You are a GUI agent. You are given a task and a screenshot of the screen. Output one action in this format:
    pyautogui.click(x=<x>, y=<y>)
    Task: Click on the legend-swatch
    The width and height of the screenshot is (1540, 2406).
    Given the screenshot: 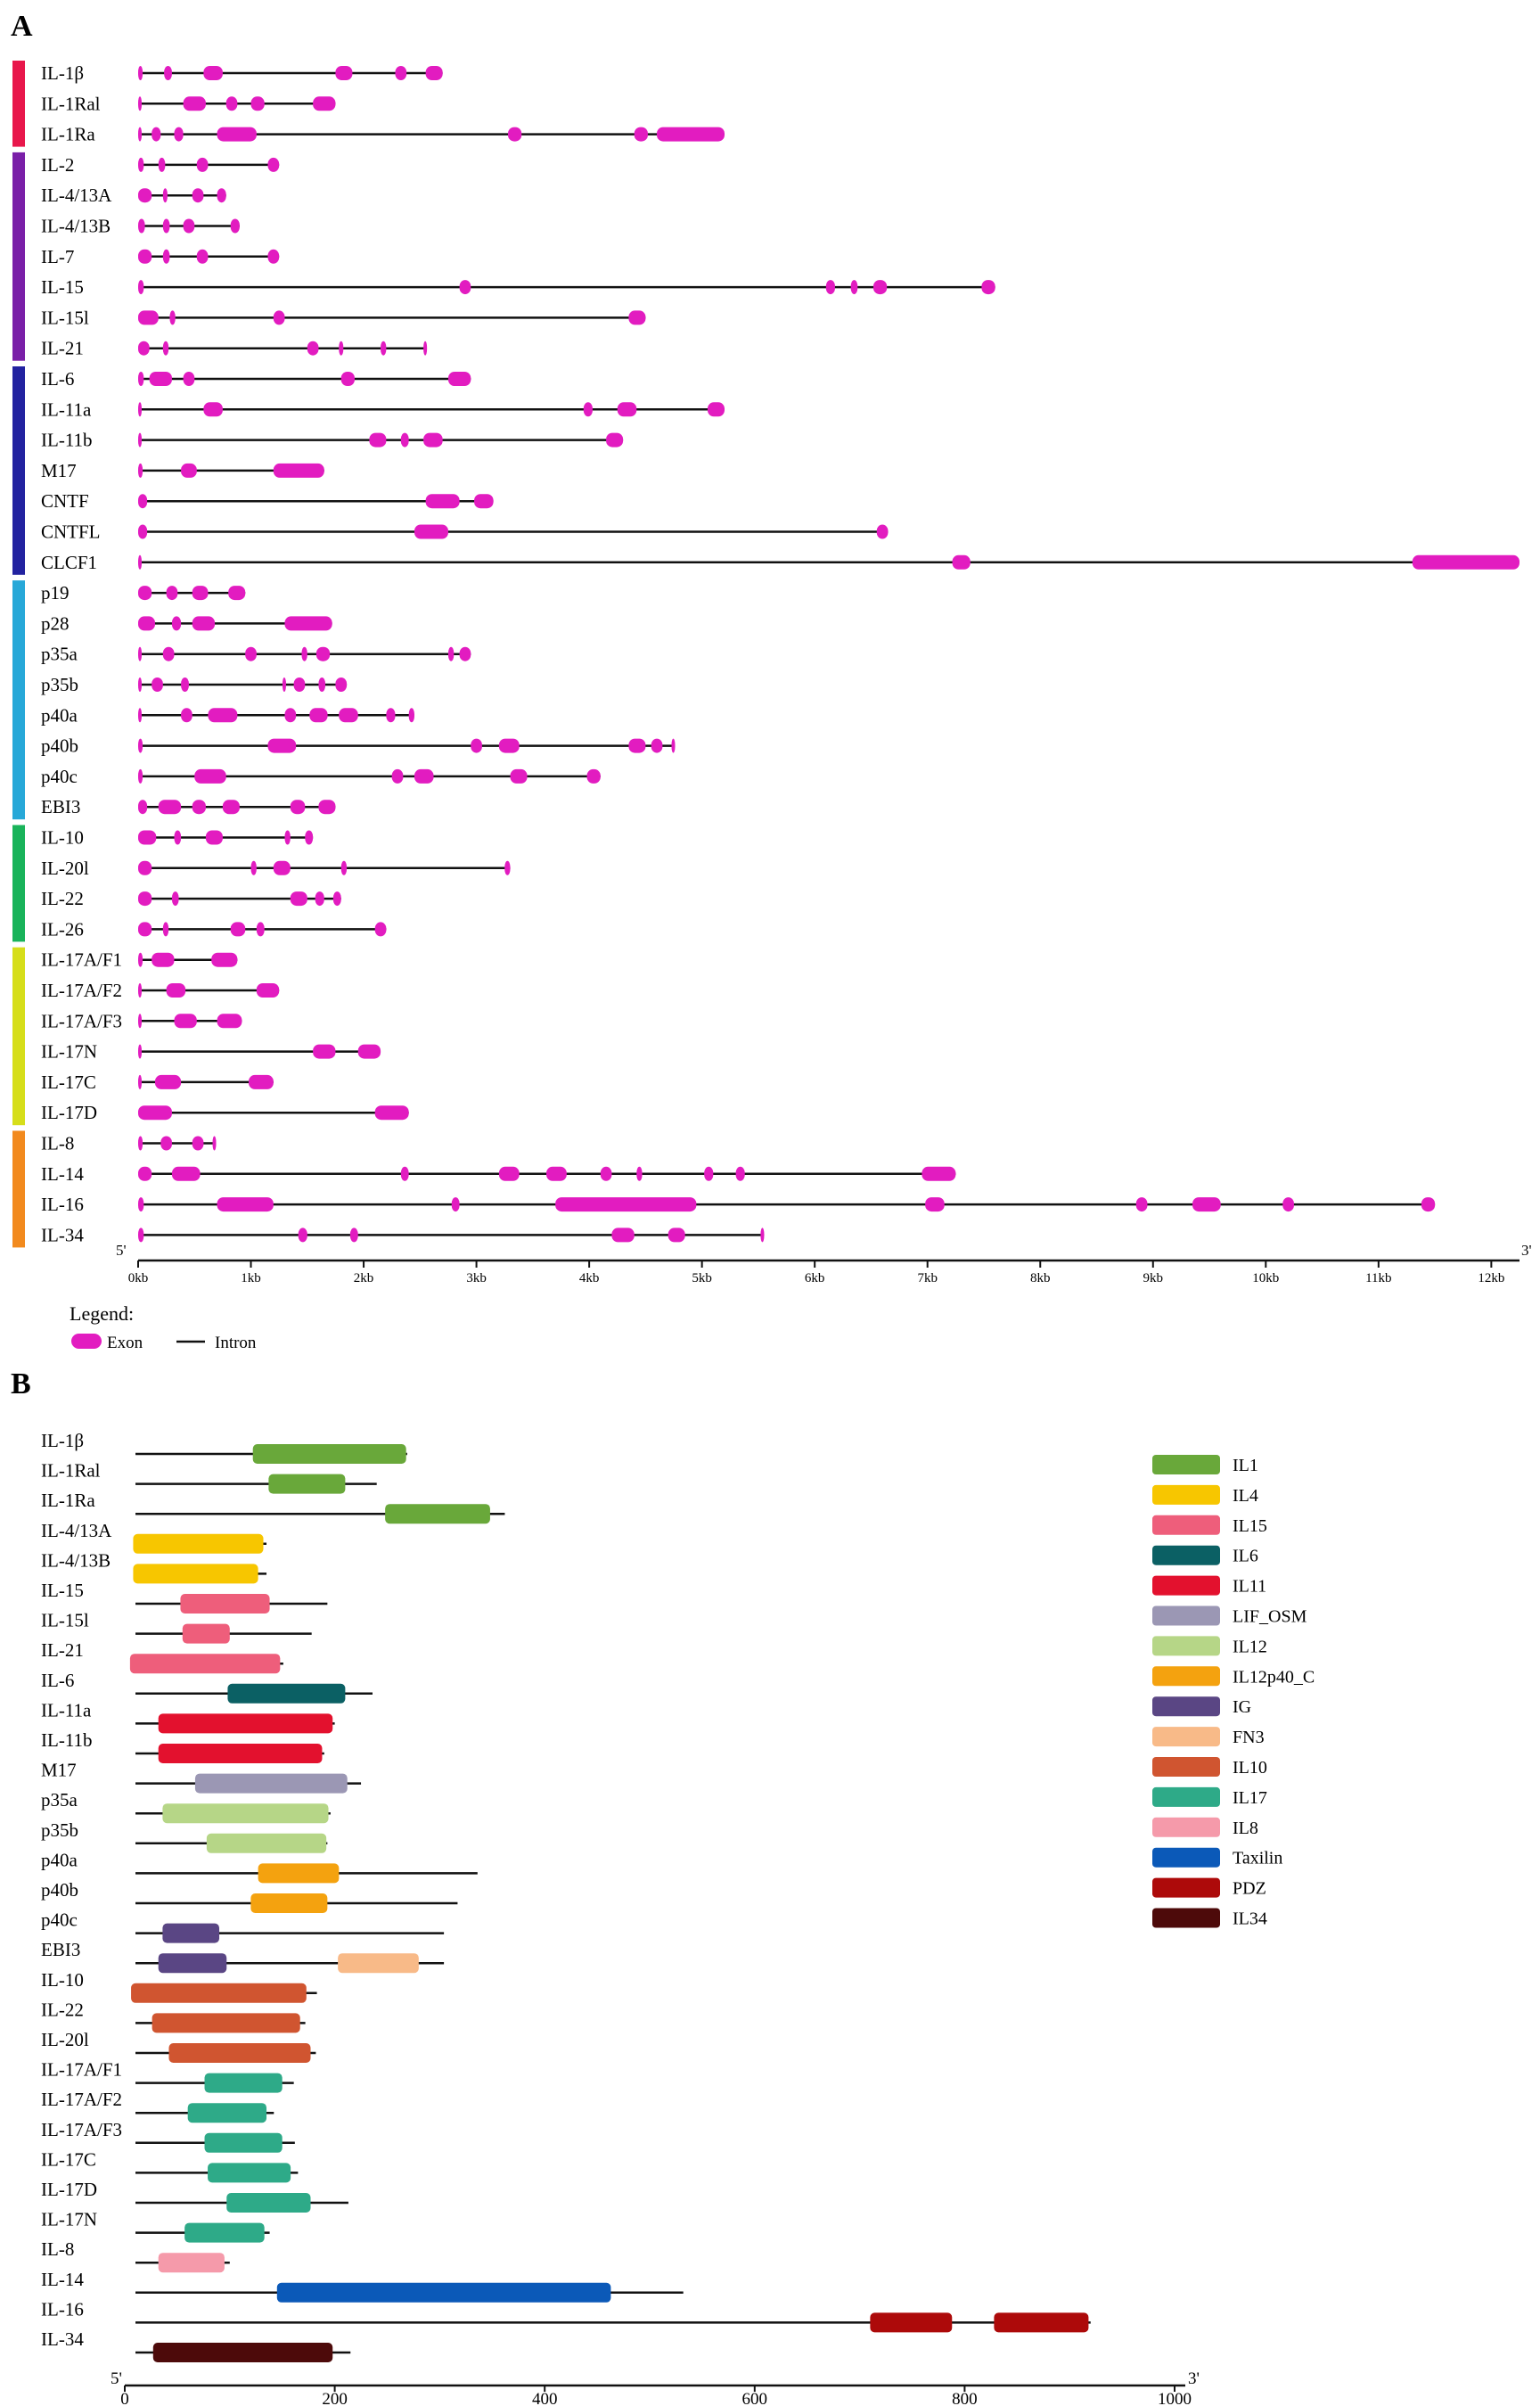 What is the action you would take?
    pyautogui.click(x=1186, y=1767)
    